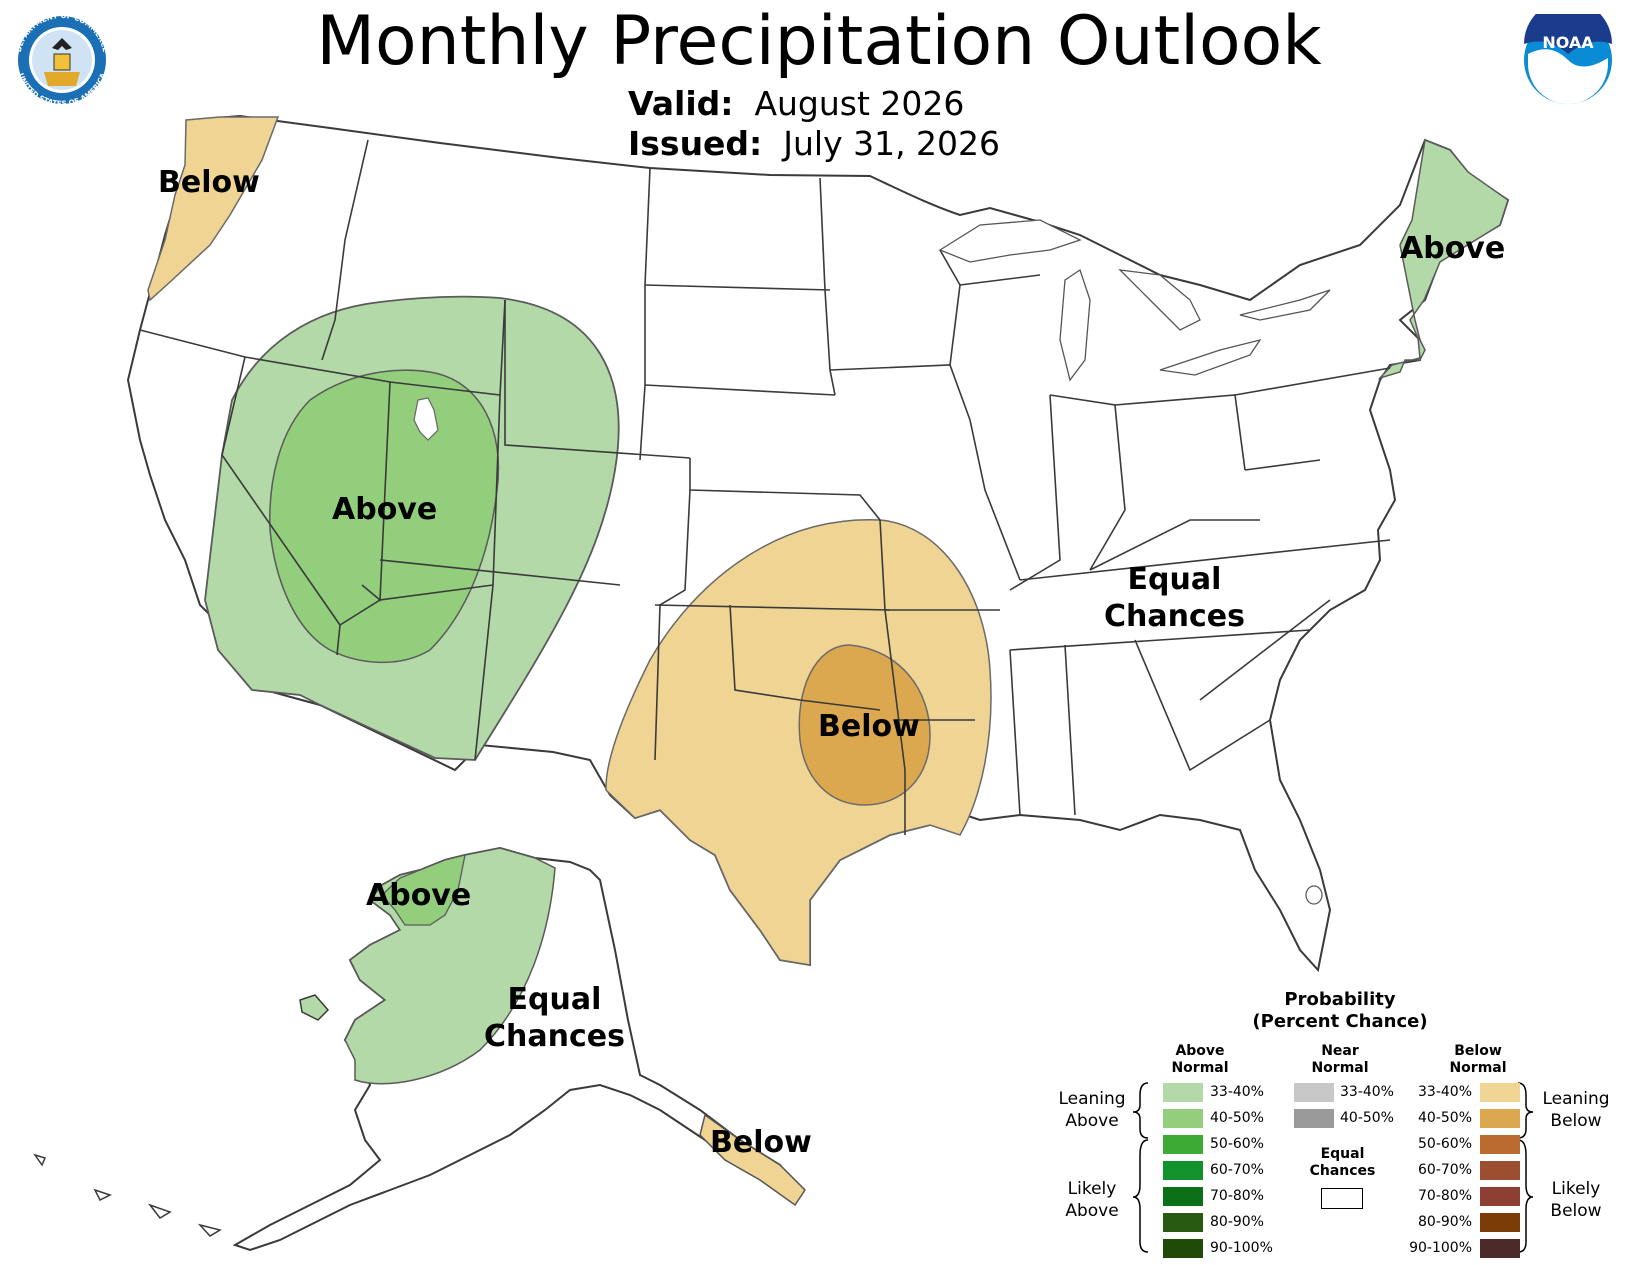 This screenshot has height=1265, width=1638. I want to click on valid-value: August 2026, so click(859, 103).